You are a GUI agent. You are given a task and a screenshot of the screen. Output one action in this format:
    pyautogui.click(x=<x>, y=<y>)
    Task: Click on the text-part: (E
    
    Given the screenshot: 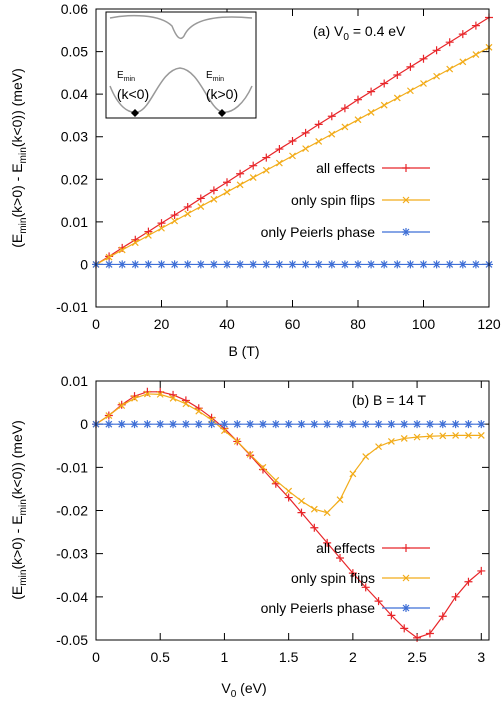 What is the action you would take?
    pyautogui.click(x=17, y=593)
    